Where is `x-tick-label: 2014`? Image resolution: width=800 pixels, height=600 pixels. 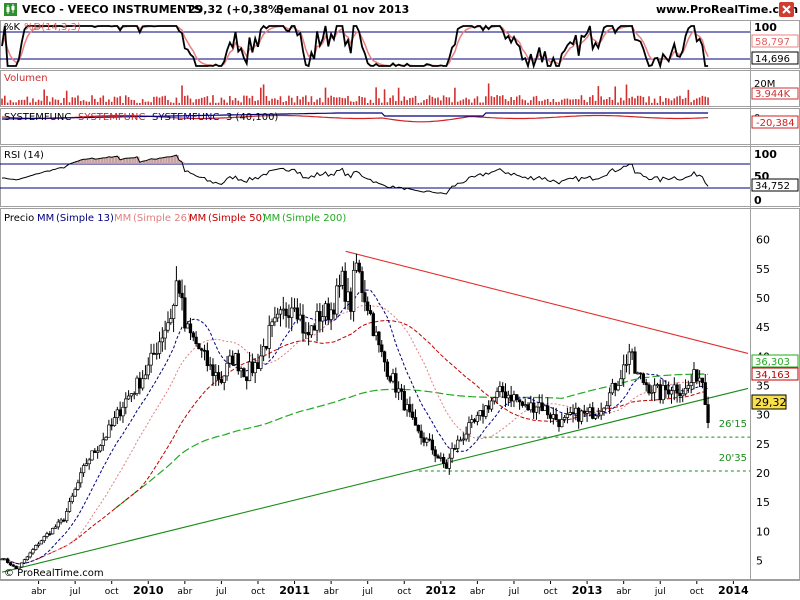
x-tick-label: 2014 is located at coordinates (733, 590).